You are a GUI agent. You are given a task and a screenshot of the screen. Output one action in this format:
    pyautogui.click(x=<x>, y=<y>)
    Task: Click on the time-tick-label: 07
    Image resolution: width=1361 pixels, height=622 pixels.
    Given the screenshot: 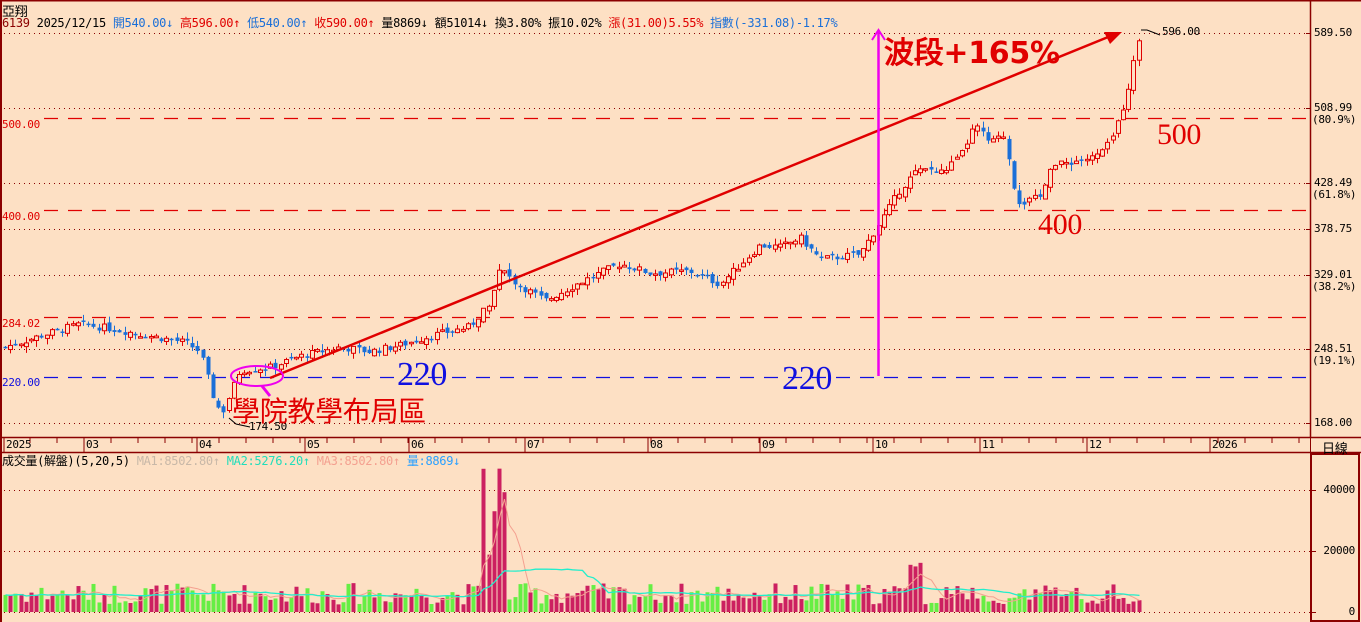 What is the action you would take?
    pyautogui.click(x=533, y=444)
    